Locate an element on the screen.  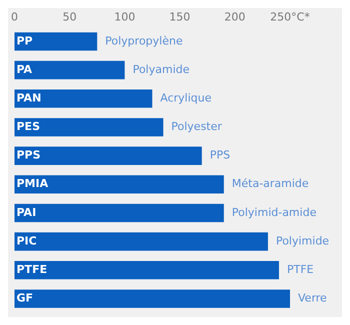
y-tick-label: PAI is located at coordinates (26, 212).